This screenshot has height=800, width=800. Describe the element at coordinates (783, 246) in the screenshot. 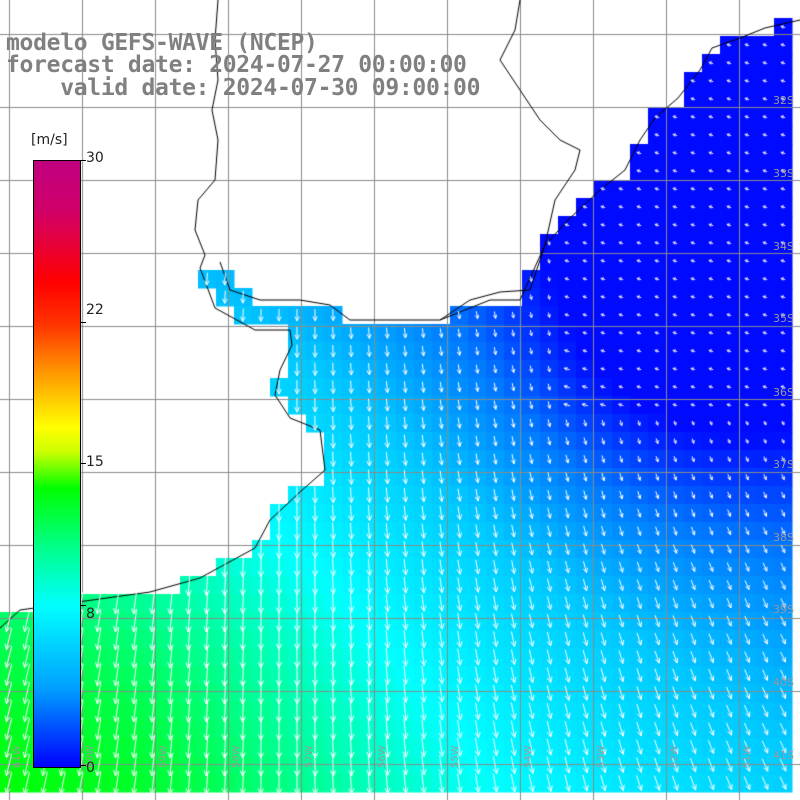

I see `lat-label: 34S` at that location.